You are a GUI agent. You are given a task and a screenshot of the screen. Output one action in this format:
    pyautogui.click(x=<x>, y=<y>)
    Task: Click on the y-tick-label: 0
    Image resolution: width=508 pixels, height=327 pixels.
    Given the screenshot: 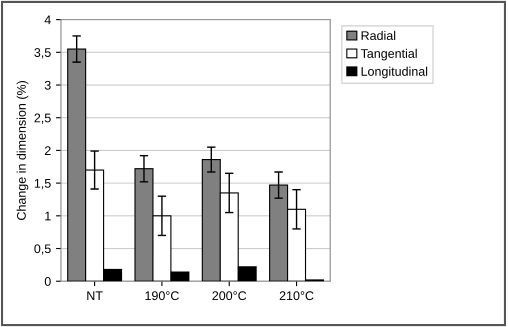 What is the action you would take?
    pyautogui.click(x=47, y=281)
    